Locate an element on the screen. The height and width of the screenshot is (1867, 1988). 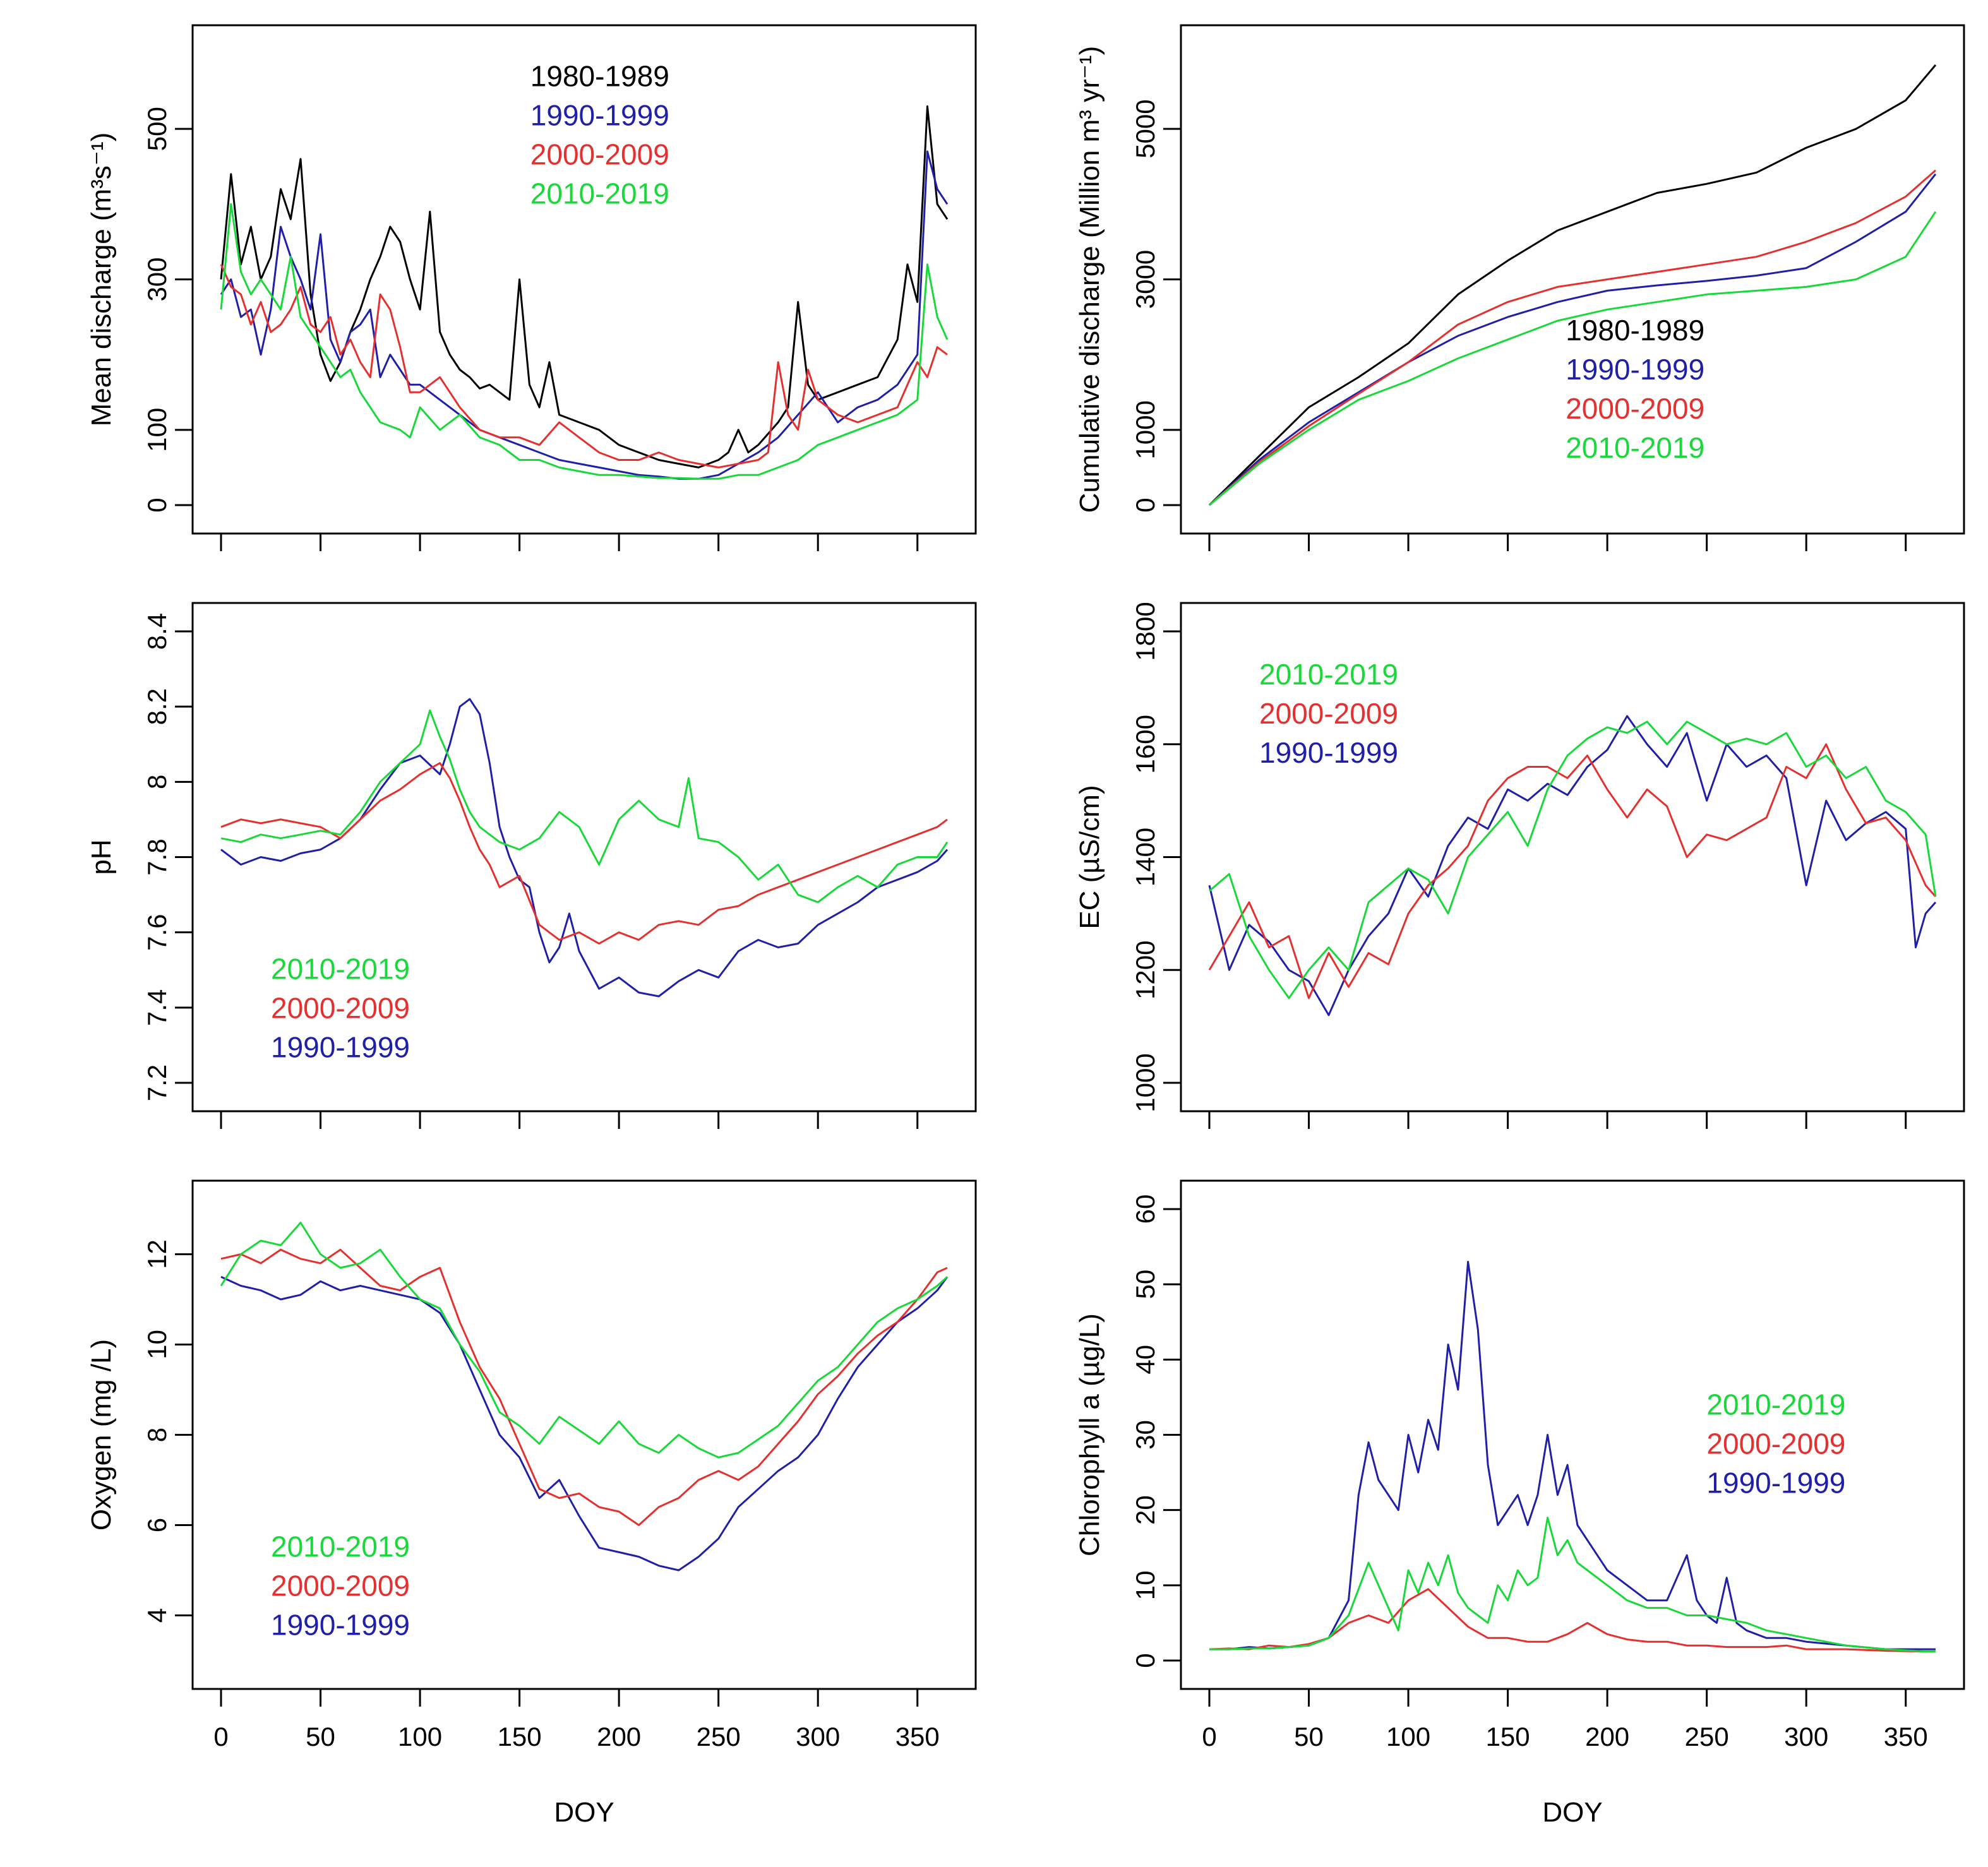
y-tick-label: 5000 is located at coordinates (1145, 128).